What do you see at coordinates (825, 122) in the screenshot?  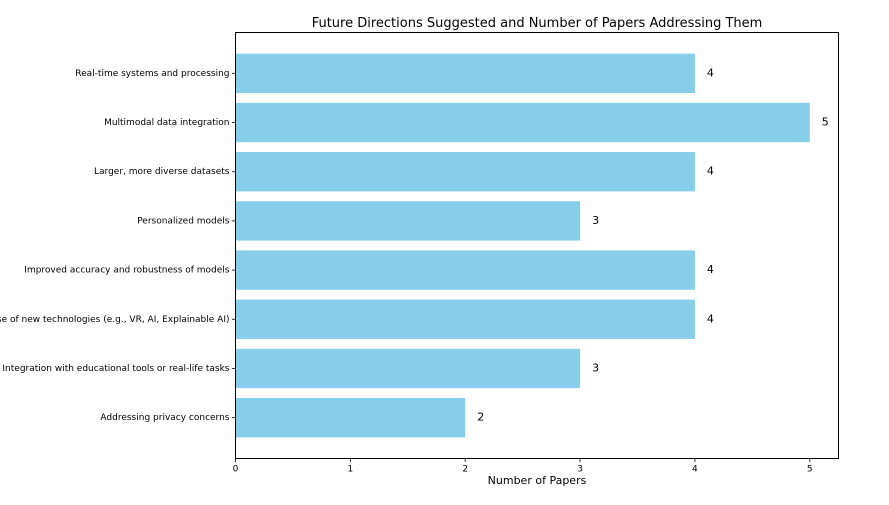 I see `bar-value-label: 5` at bounding box center [825, 122].